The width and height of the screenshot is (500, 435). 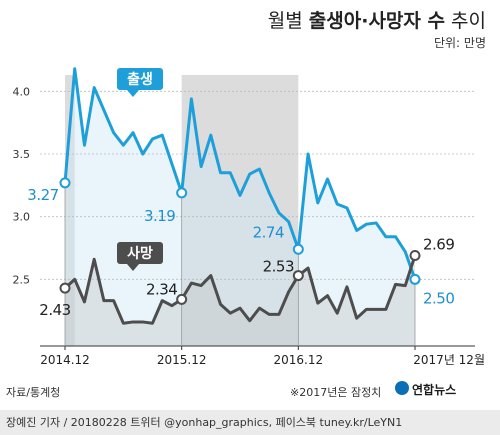 What do you see at coordinates (288, 21) in the screenshot?
I see `title-prefix: 월별` at bounding box center [288, 21].